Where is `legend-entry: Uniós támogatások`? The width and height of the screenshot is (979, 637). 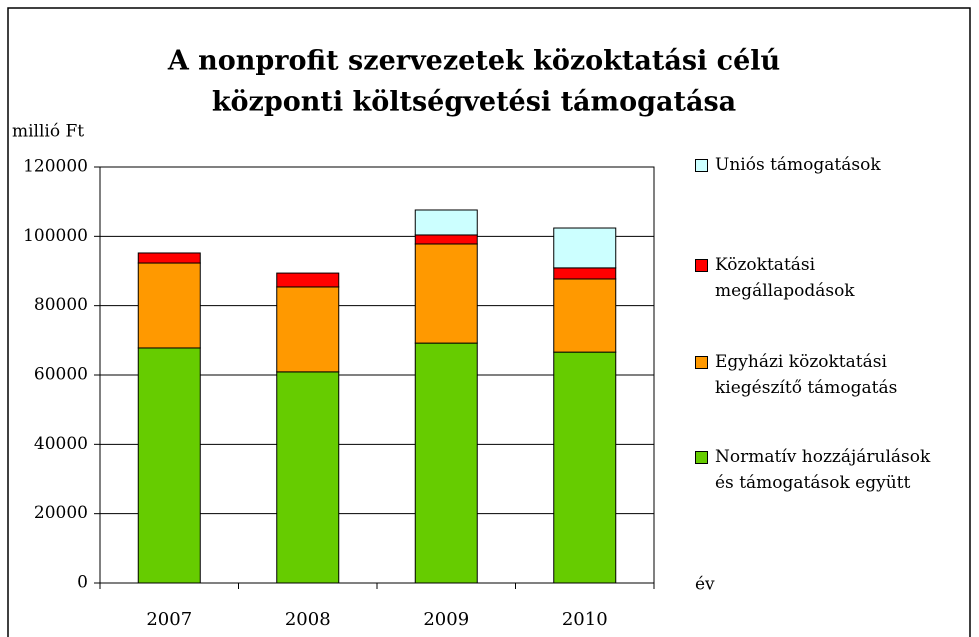
legend-entry: Uniós támogatások is located at coordinates (822, 165).